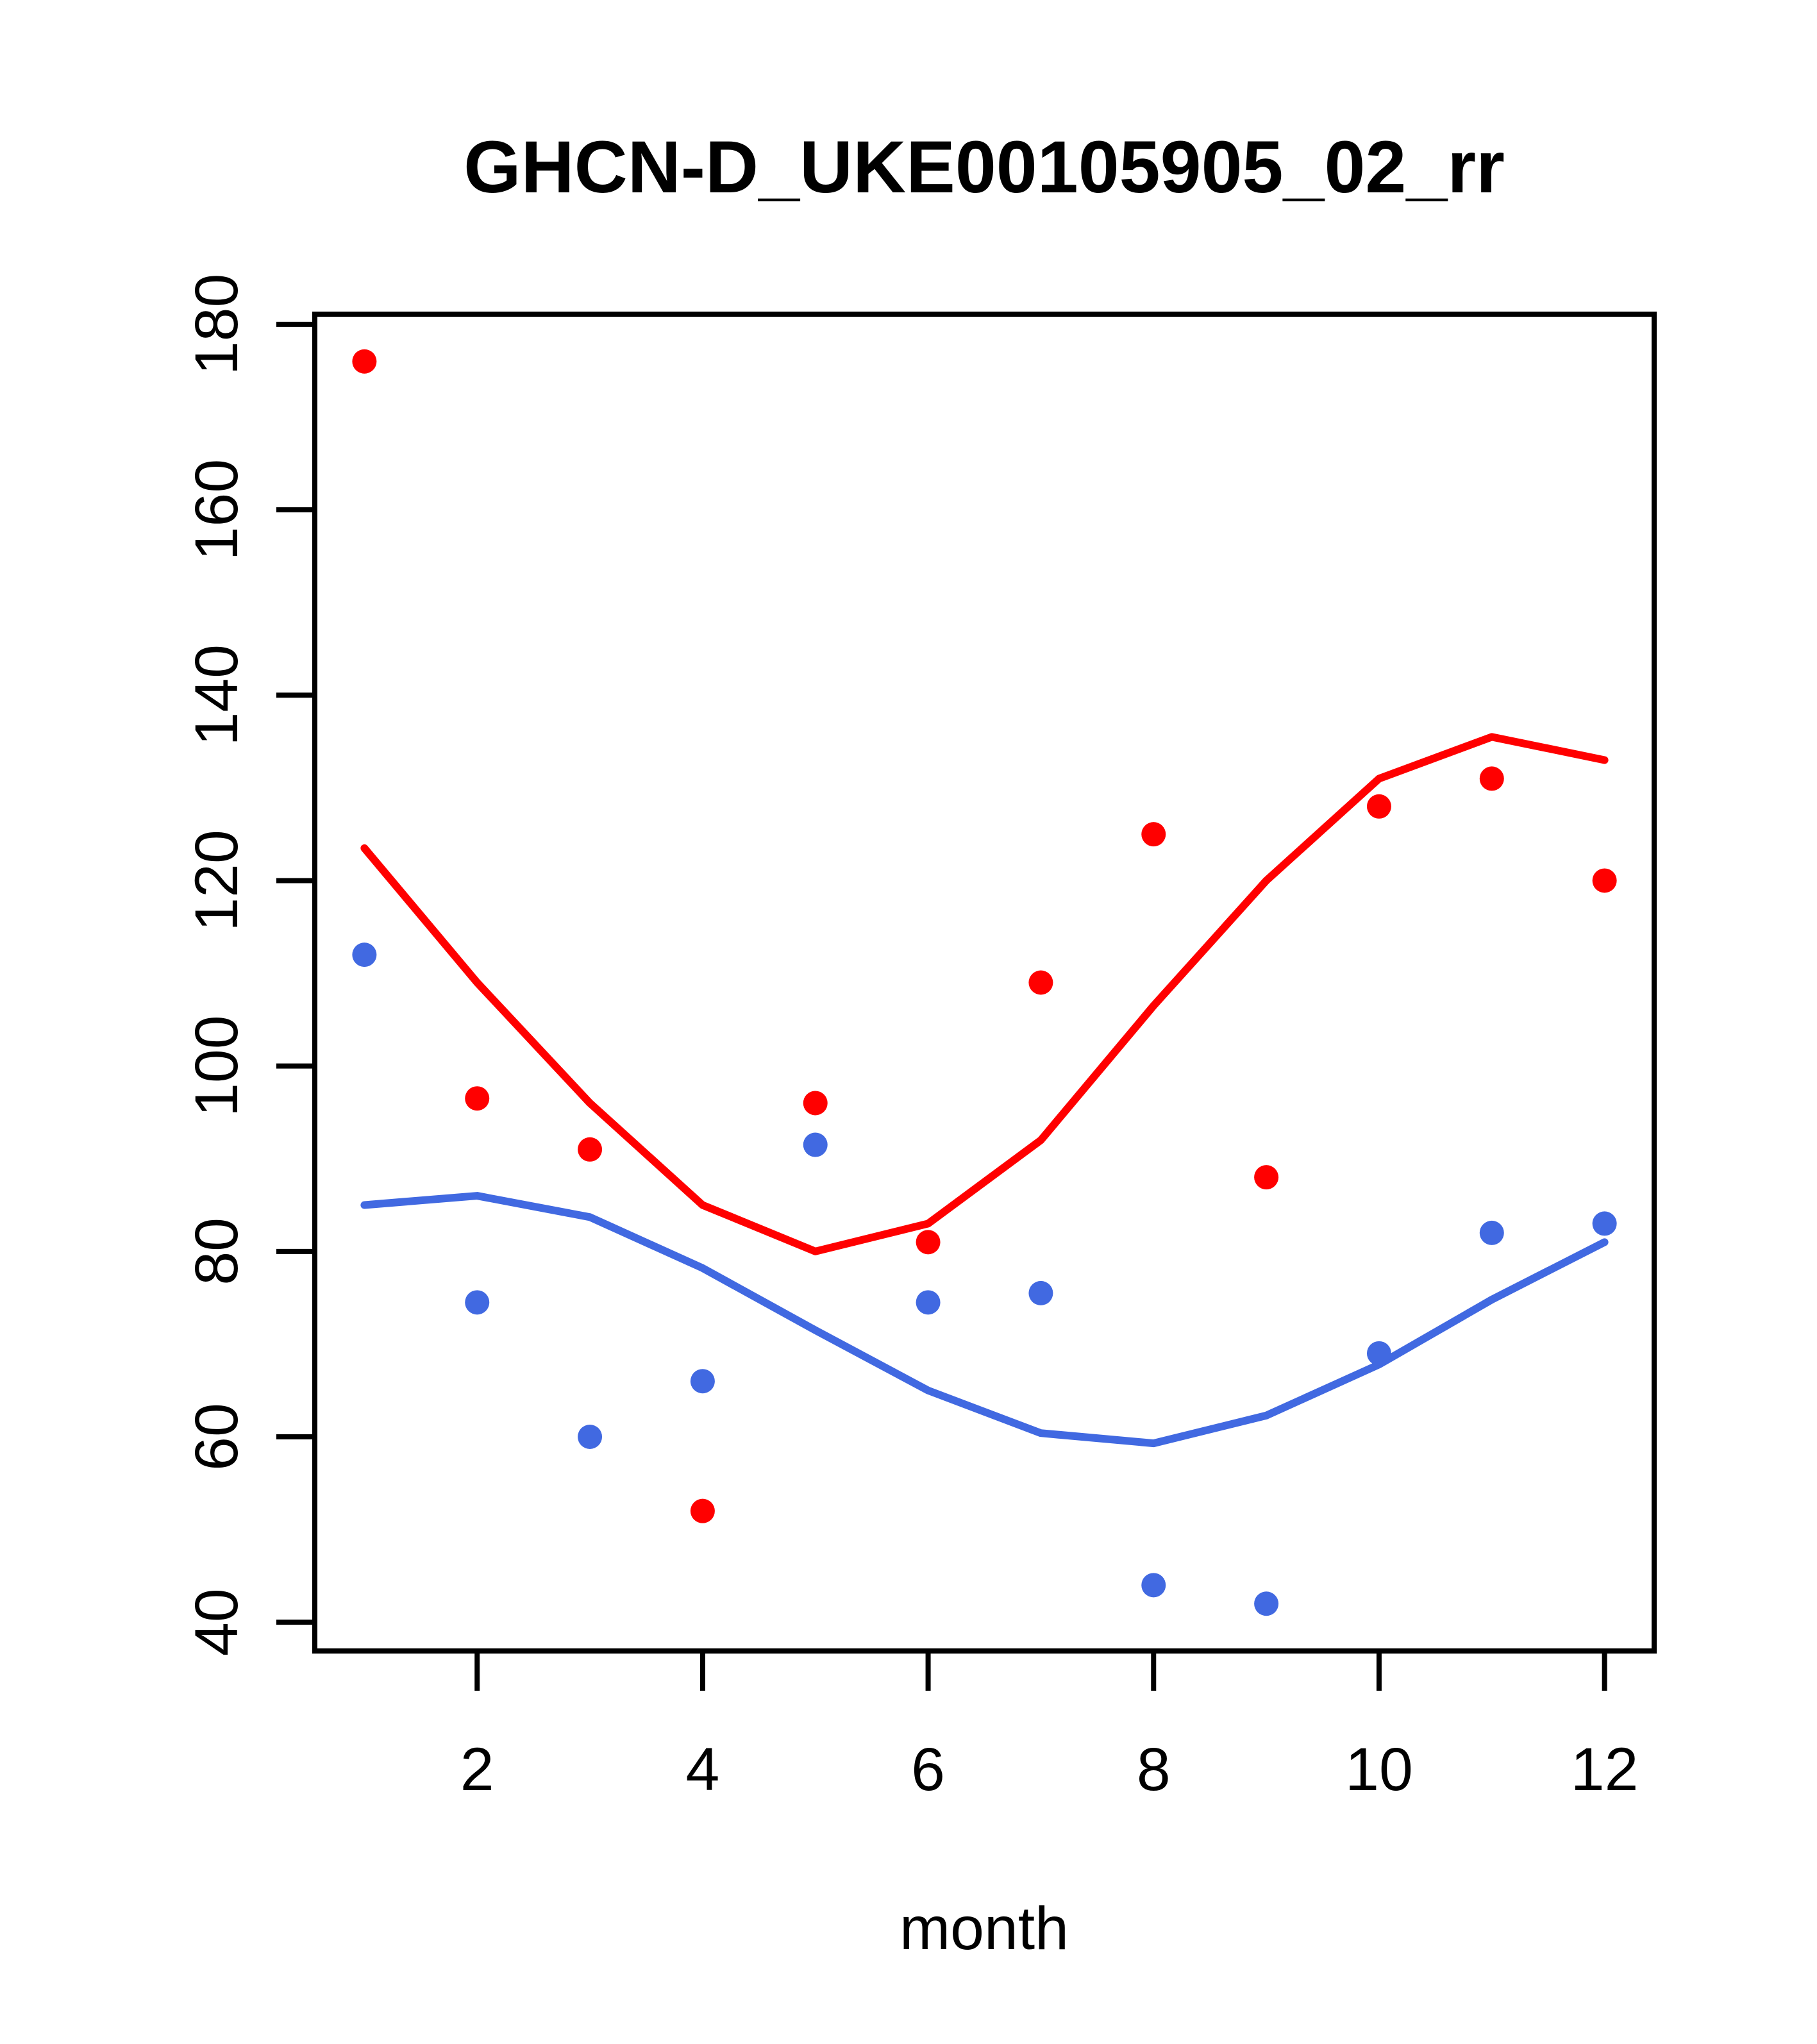  Describe the element at coordinates (217, 1252) in the screenshot. I see `y-tick-label: 80` at that location.